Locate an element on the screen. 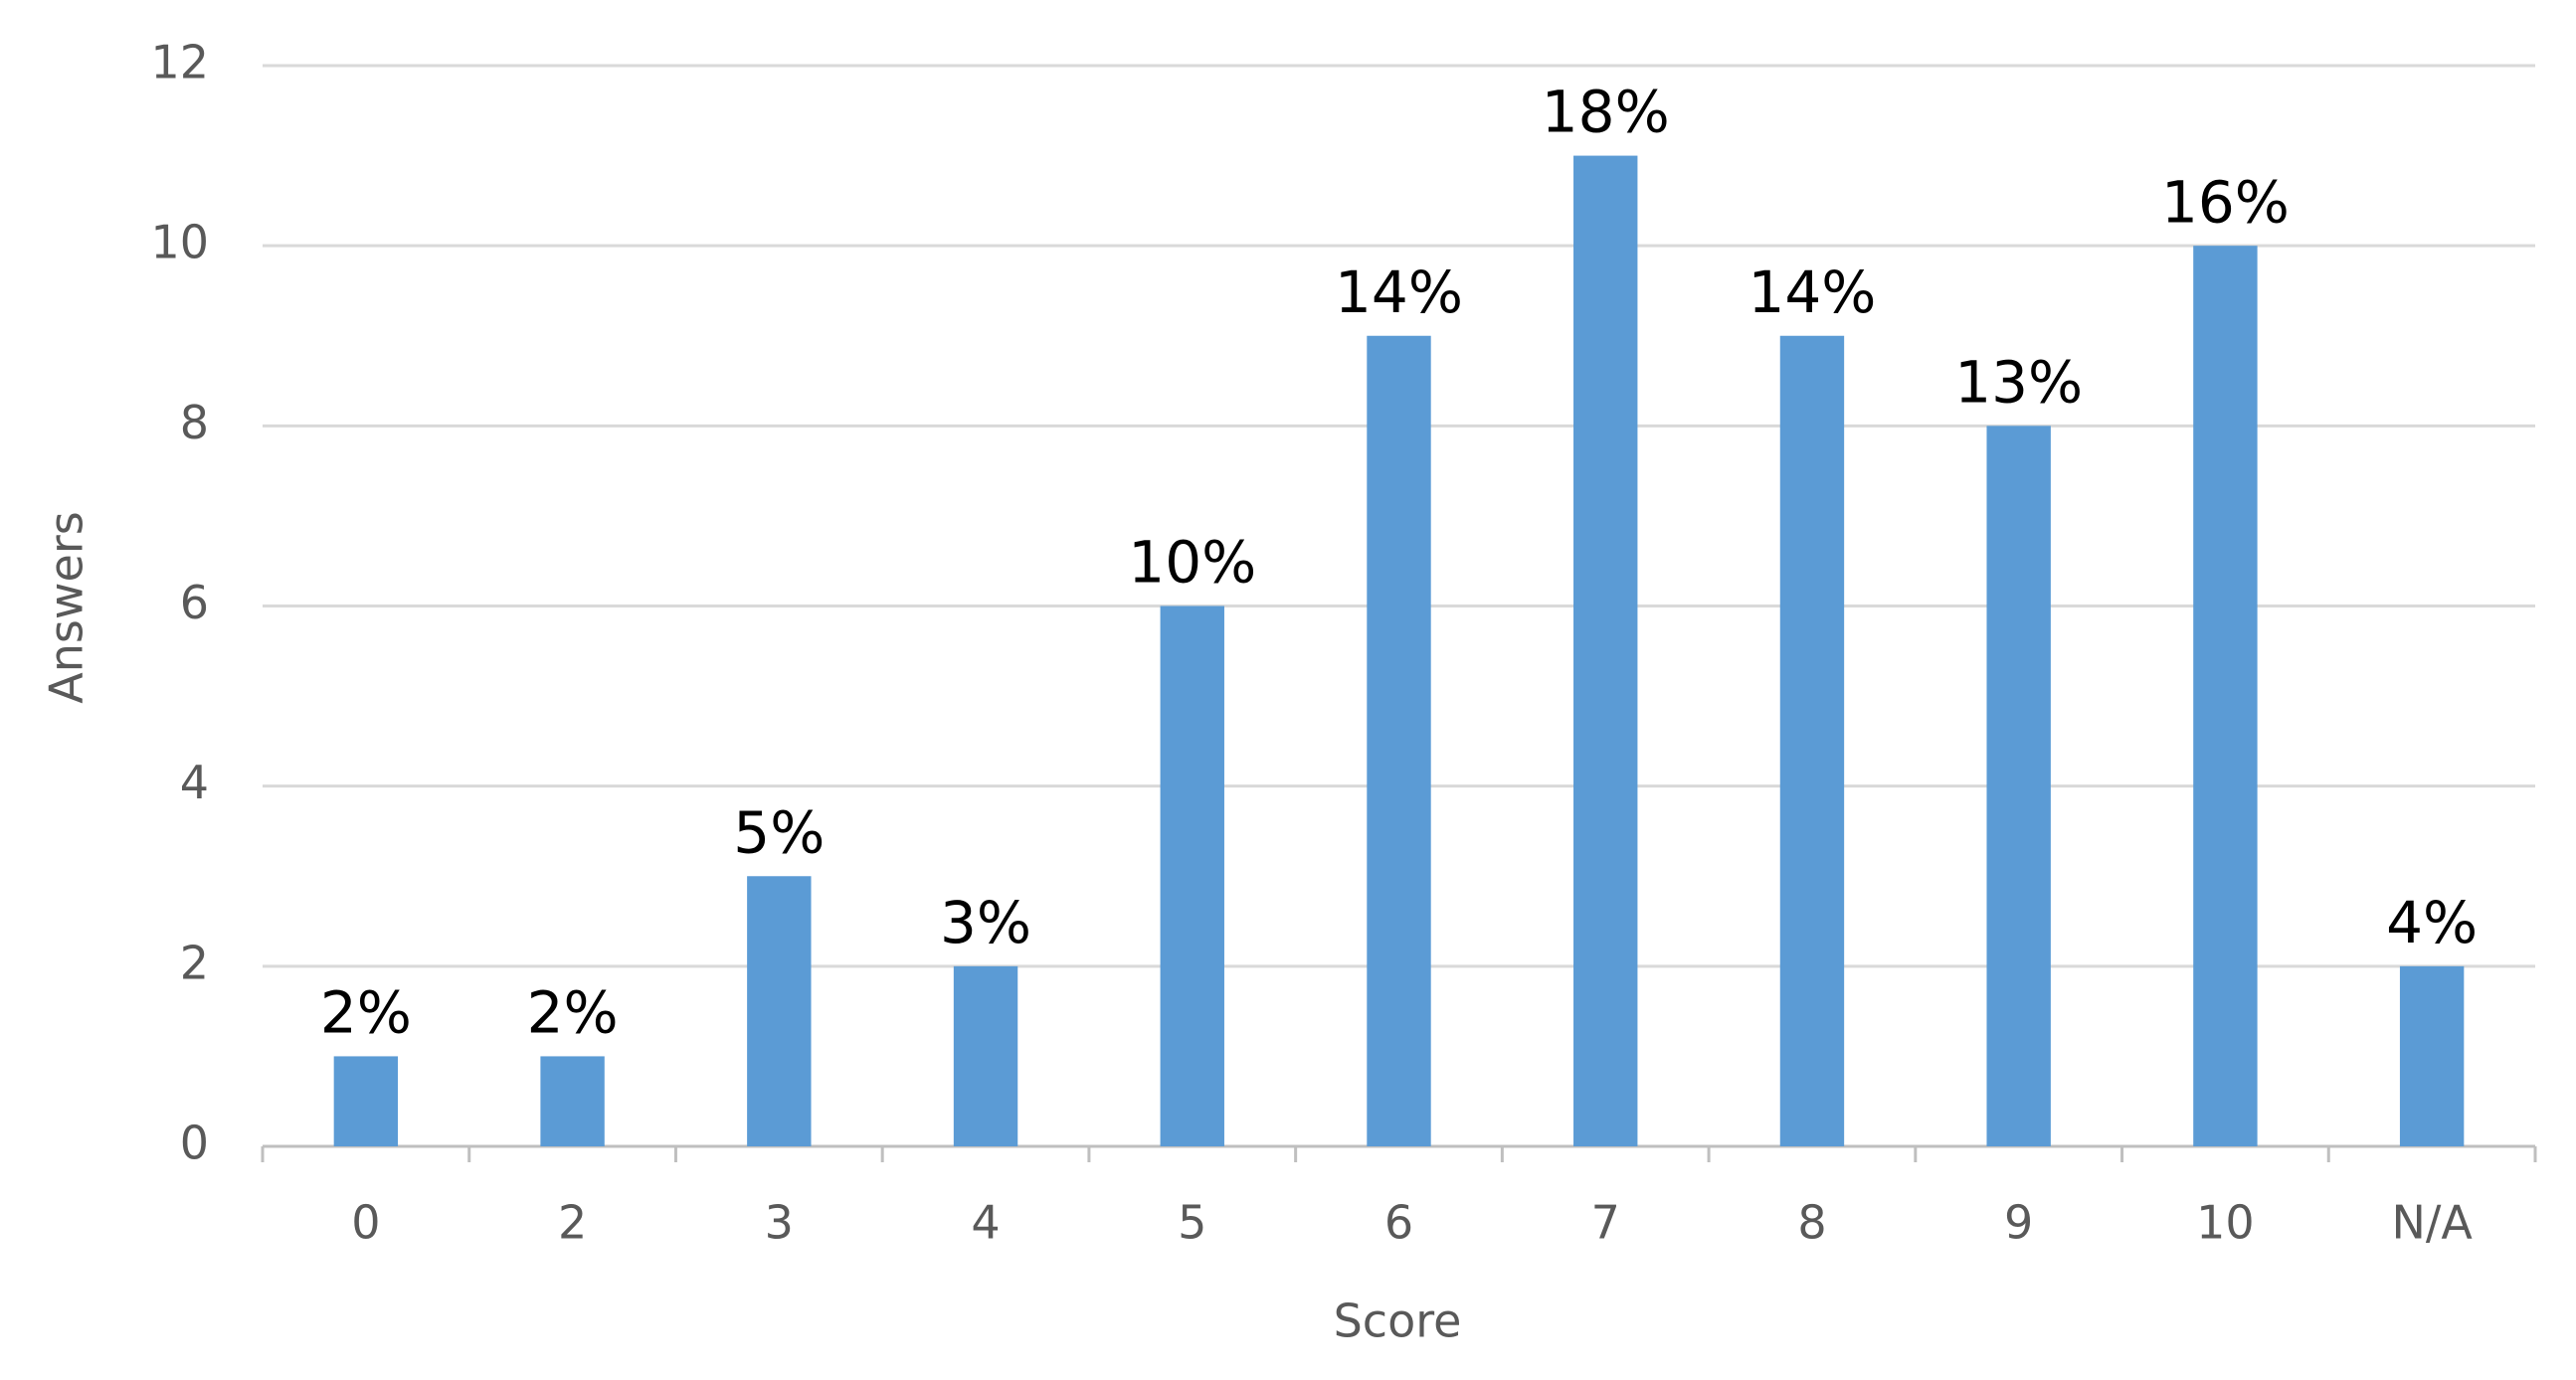 The width and height of the screenshot is (2576, 1380). data-label: 16% is located at coordinates (2225, 202).